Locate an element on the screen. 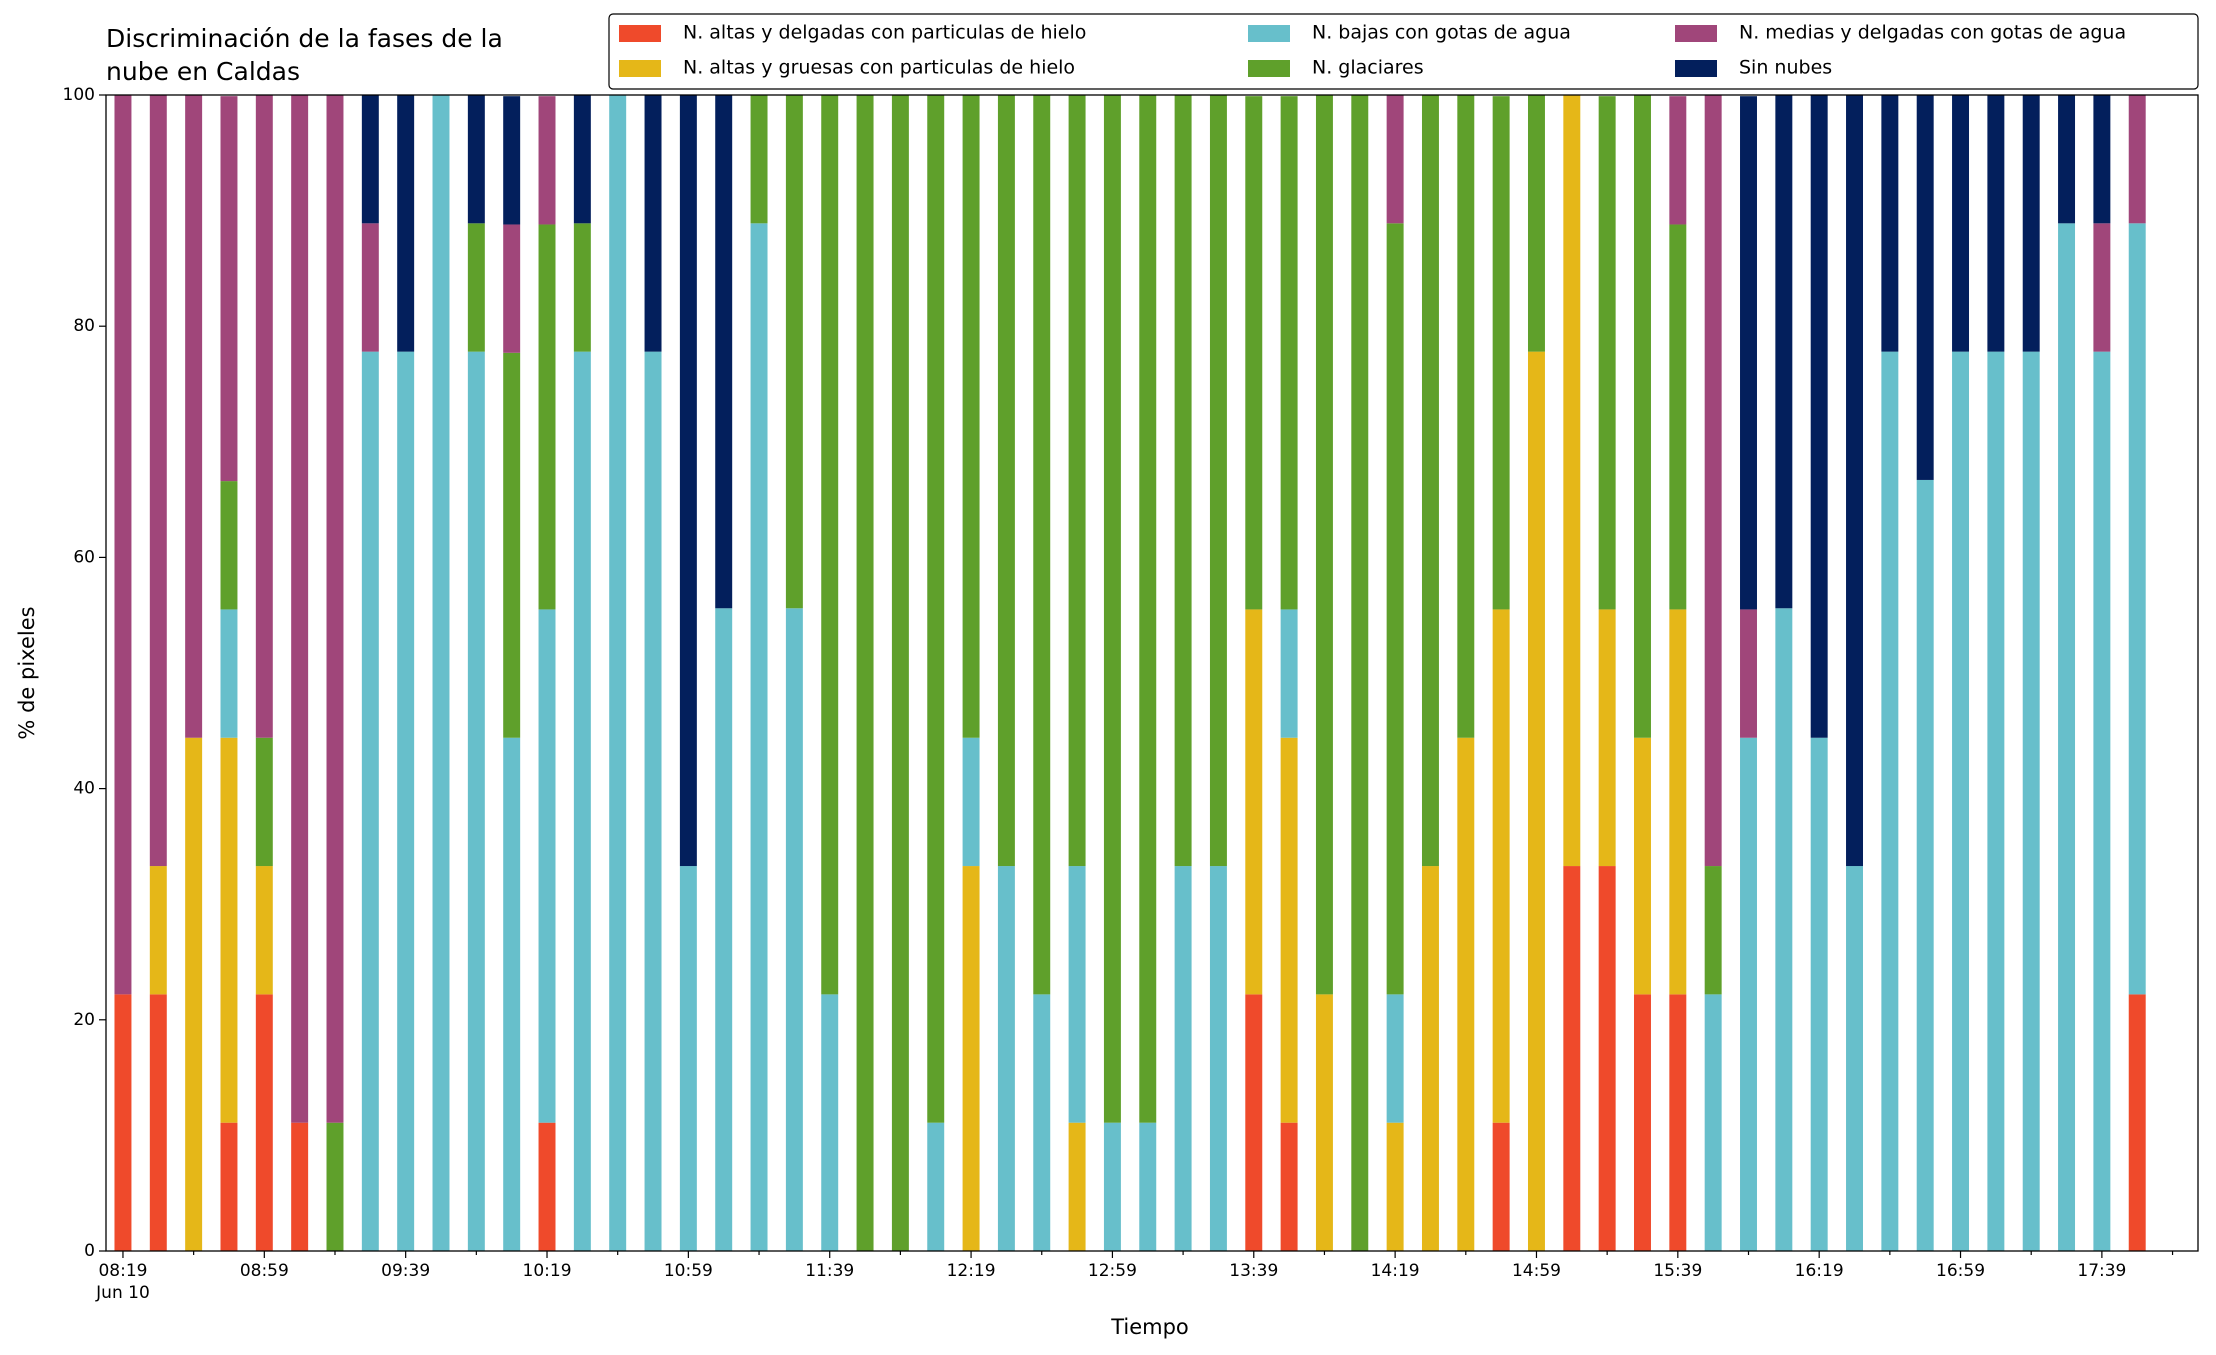  x-tick-label: 08:19 Jun 10 is located at coordinates (122, 1282).